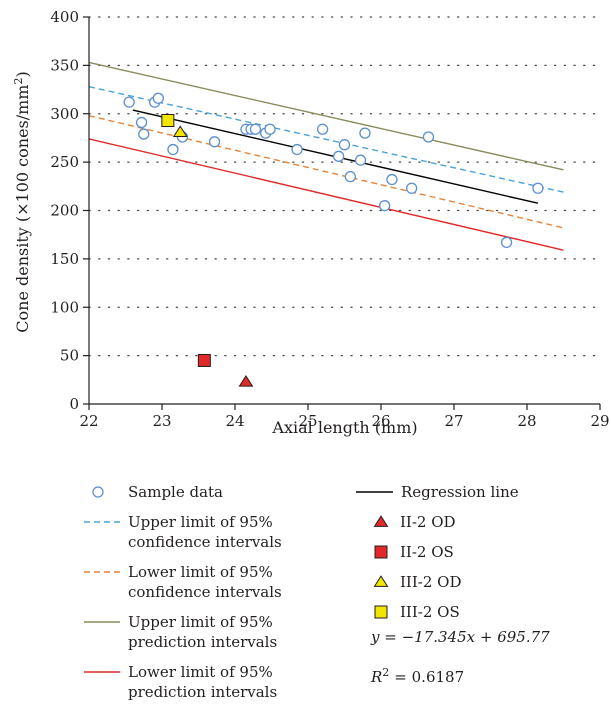  What do you see at coordinates (74, 404) in the screenshot?
I see `y-tick-label-0: 0` at bounding box center [74, 404].